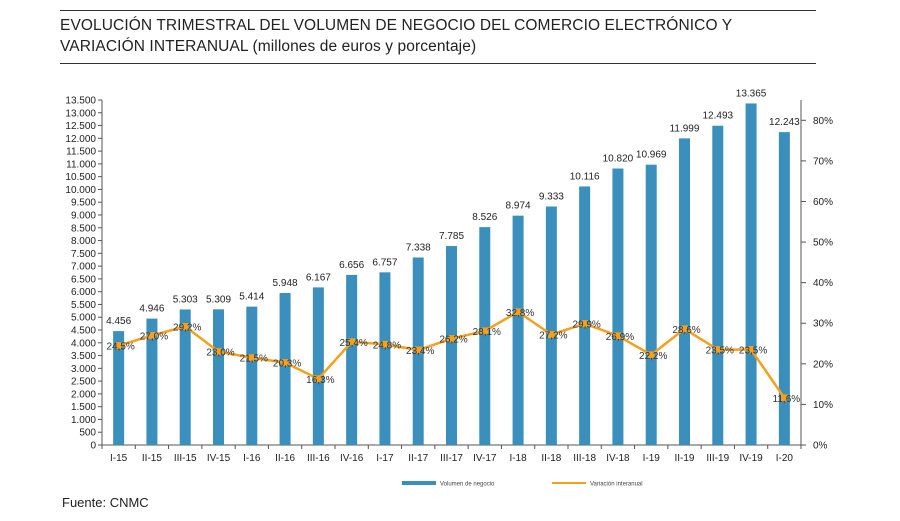 This screenshot has height=521, width=900. Describe the element at coordinates (83, 254) in the screenshot. I see `y-left-tick-label: 7.500` at that location.